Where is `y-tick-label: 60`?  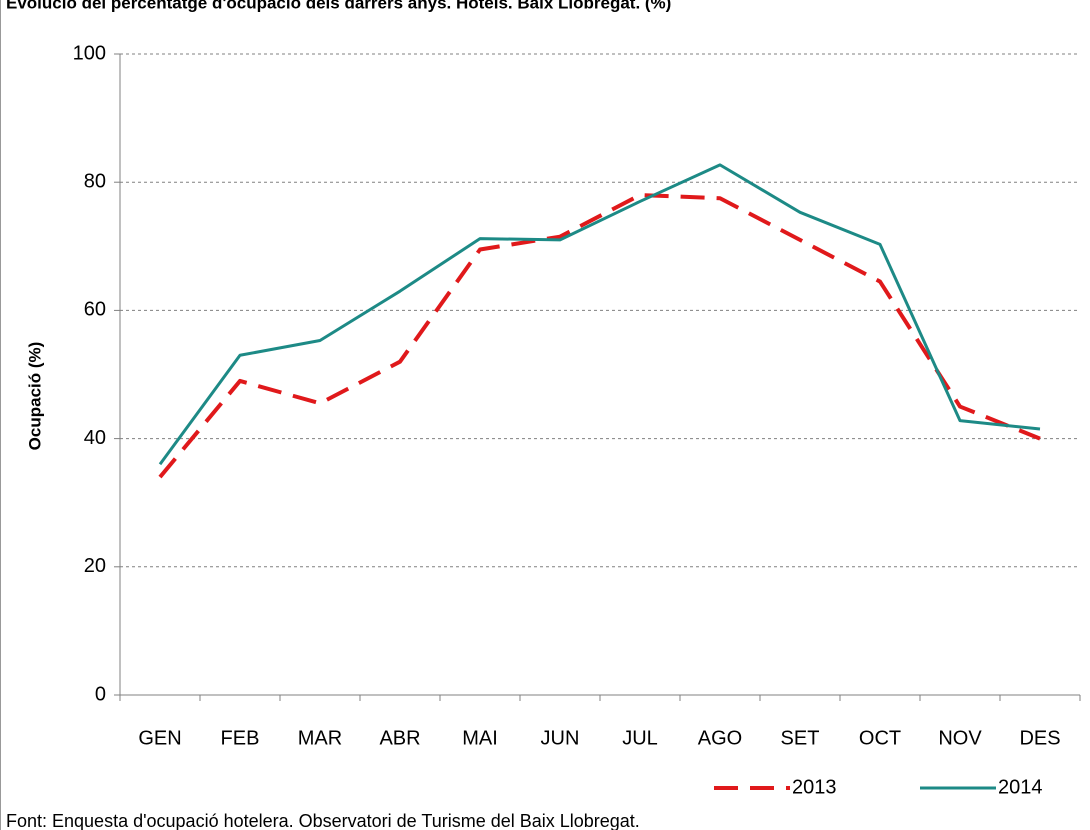 y-tick-label: 60 is located at coordinates (95, 310).